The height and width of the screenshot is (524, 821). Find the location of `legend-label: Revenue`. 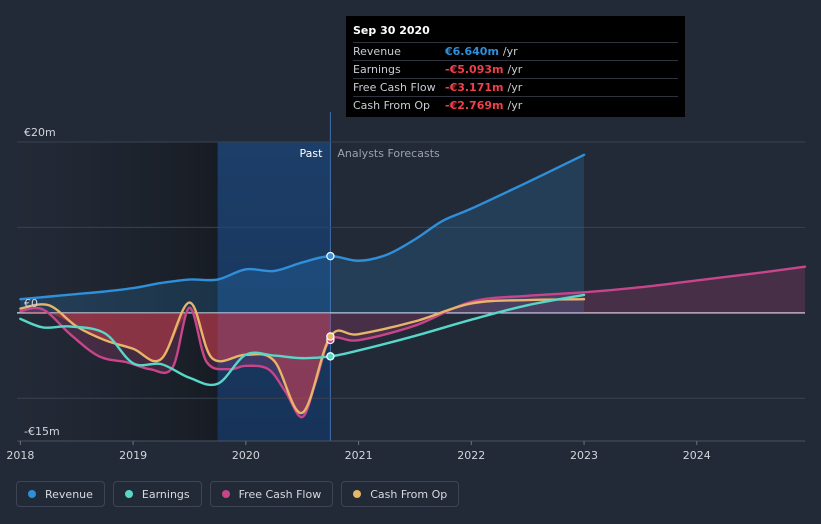

legend-label: Revenue is located at coordinates (69, 494).